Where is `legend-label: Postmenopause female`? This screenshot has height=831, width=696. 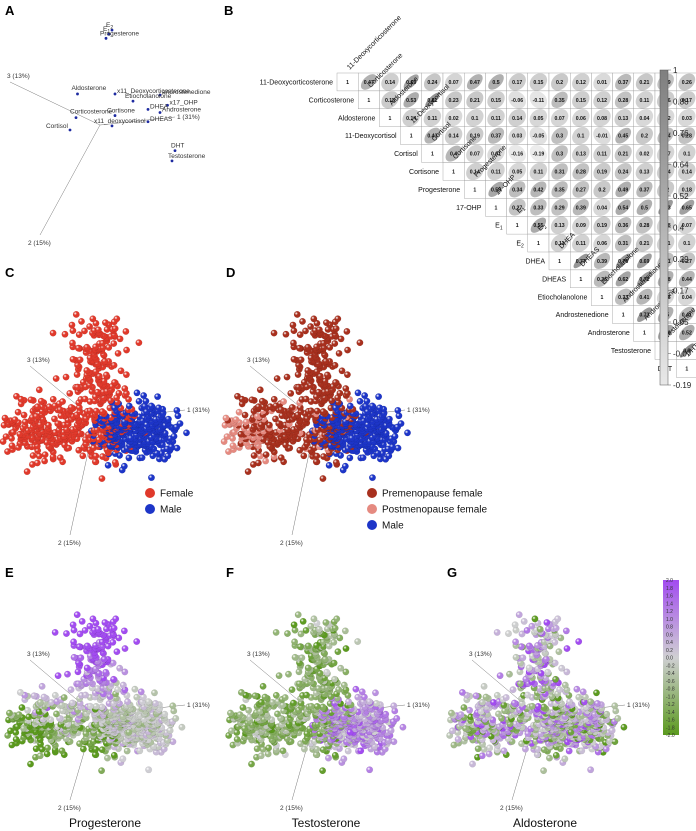 legend-label: Postmenopause female is located at coordinates (435, 510).